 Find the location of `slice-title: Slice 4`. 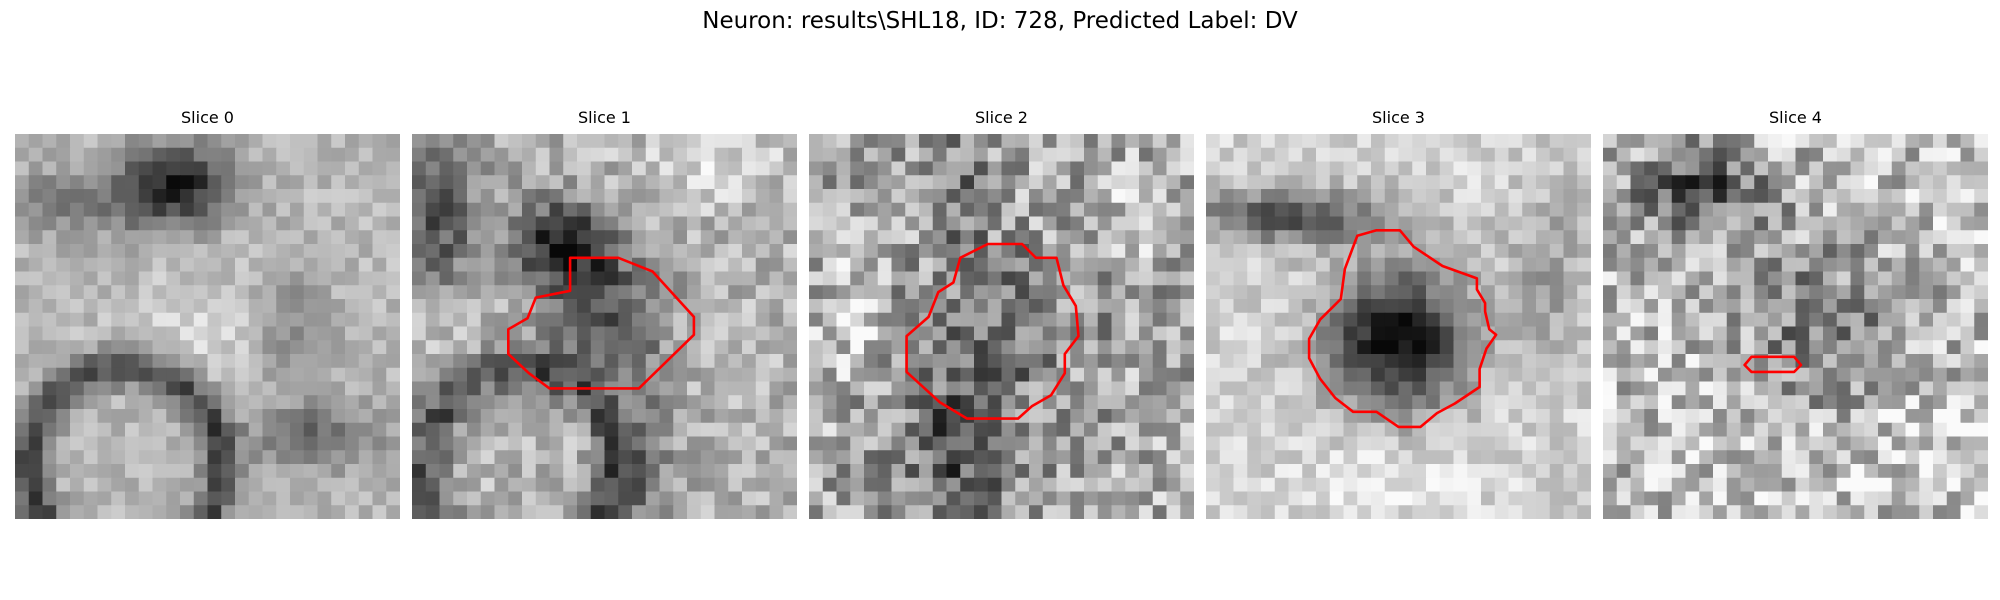

slice-title: Slice 4 is located at coordinates (1795, 117).